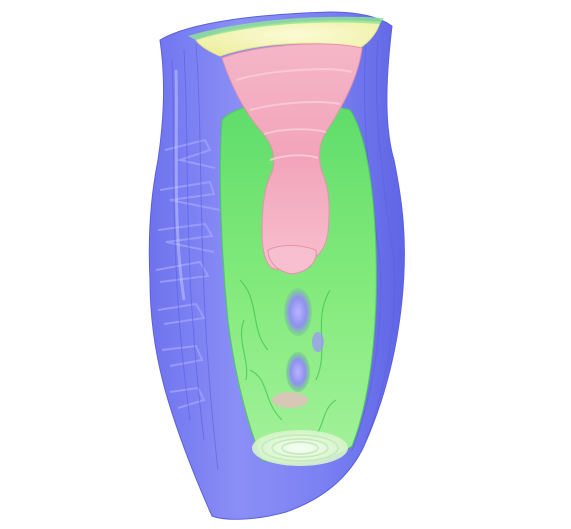 This screenshot has width=571, height=529. I want to click on inner-blob-lower, so click(298, 372).